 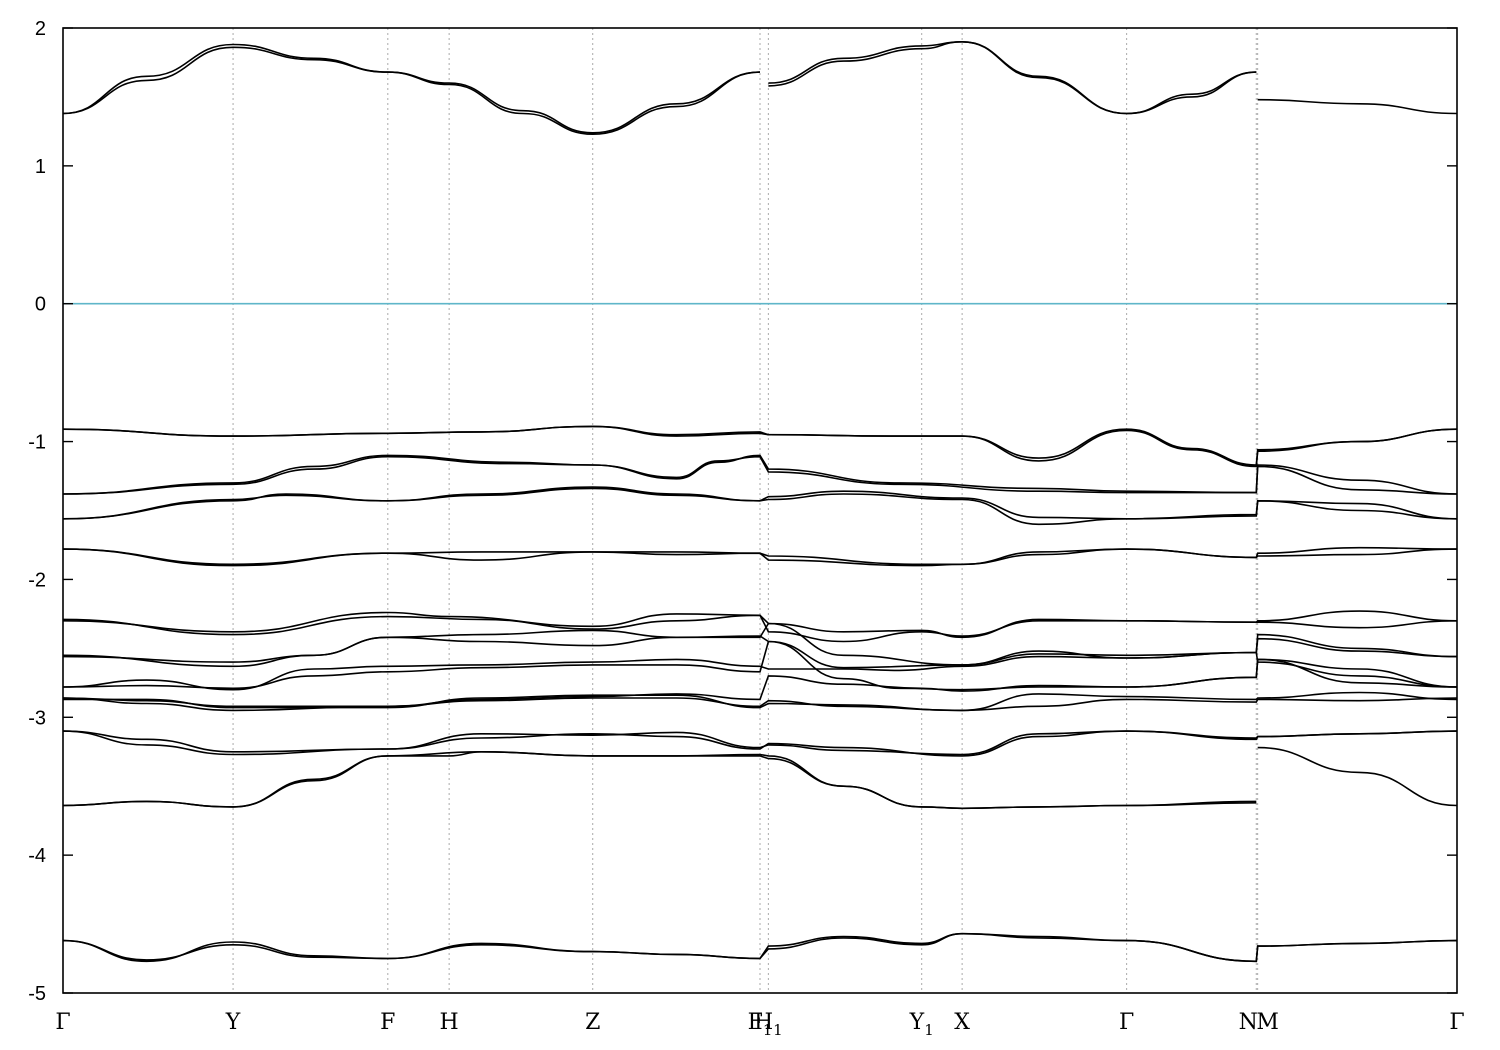 I want to click on kpoint-label-12: Γ, so click(x=1456, y=1022).